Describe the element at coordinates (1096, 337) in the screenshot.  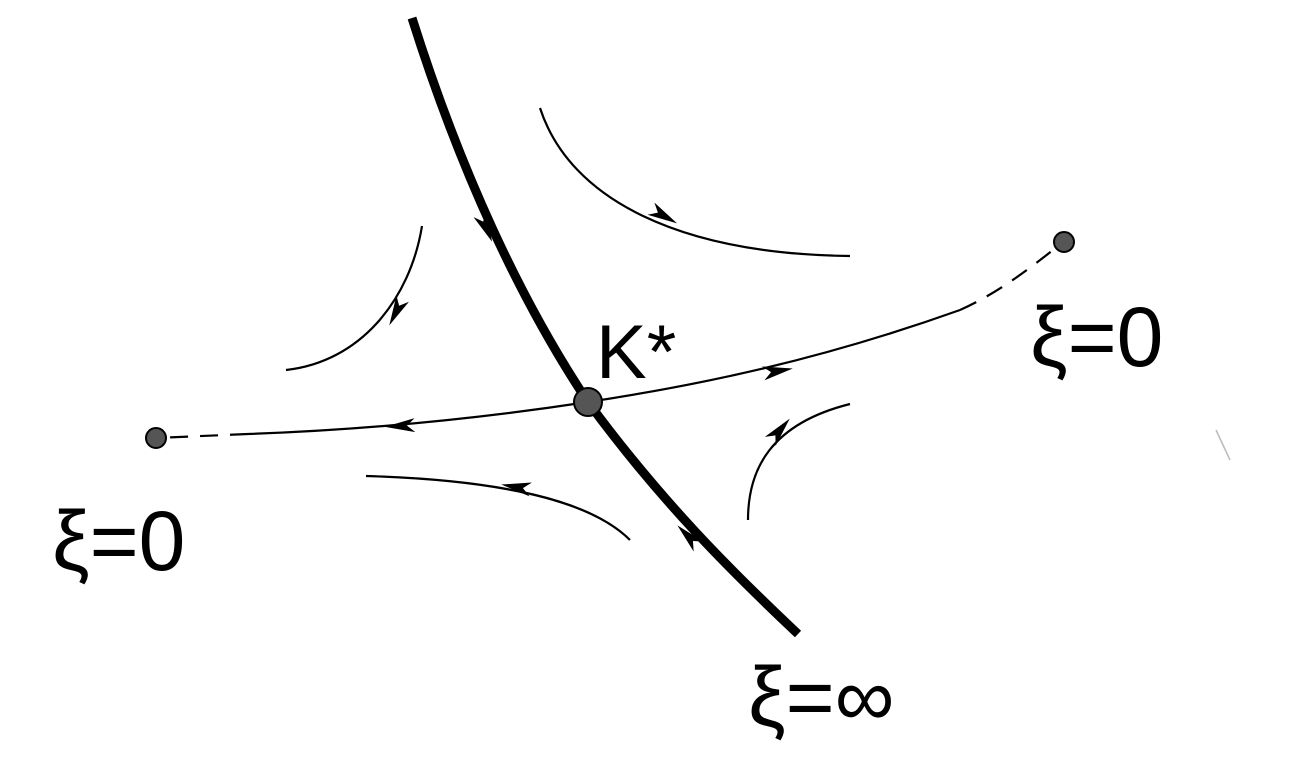
I see `right-endpoint-label: ξ=0` at that location.